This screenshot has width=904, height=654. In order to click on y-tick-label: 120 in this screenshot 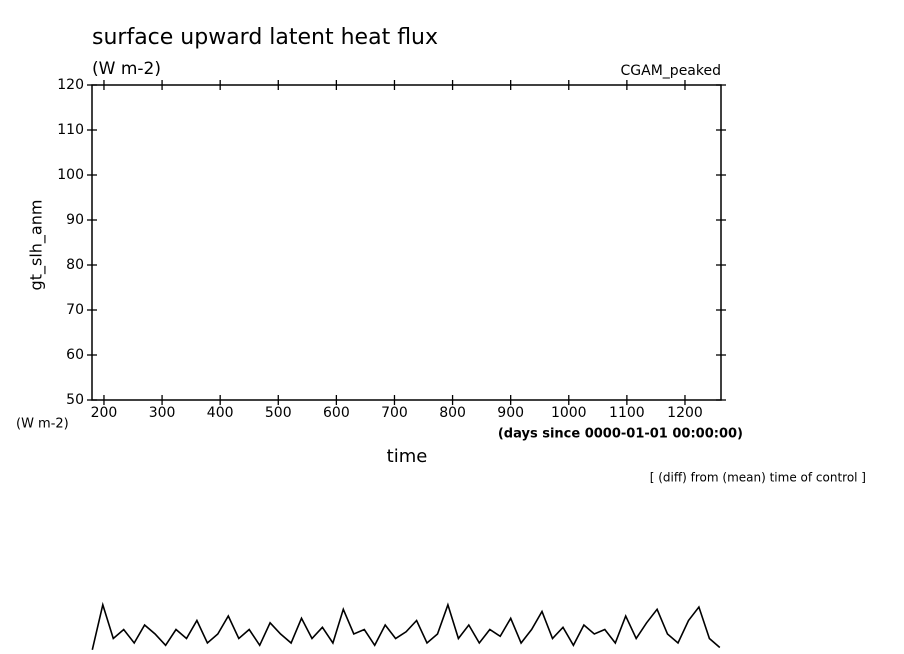, I will do `click(70, 85)`.